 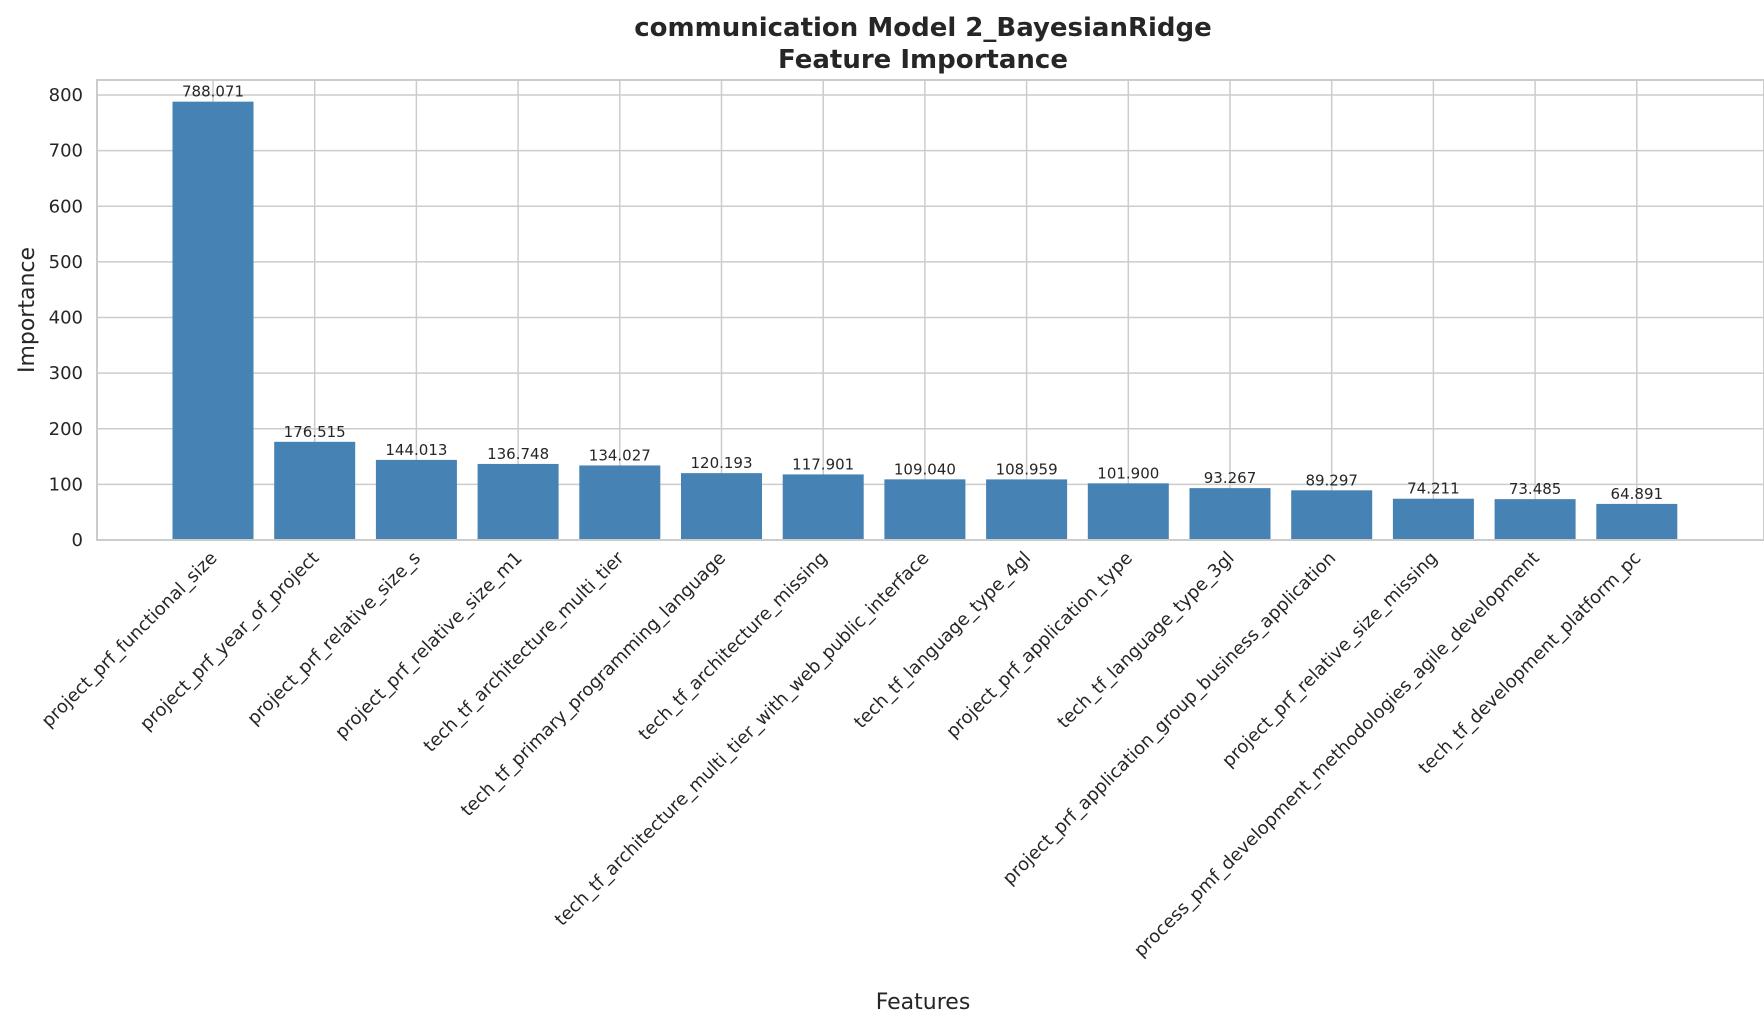 What do you see at coordinates (923, 28) in the screenshot?
I see `chart-title: communication Model 2_BayesianRidge` at bounding box center [923, 28].